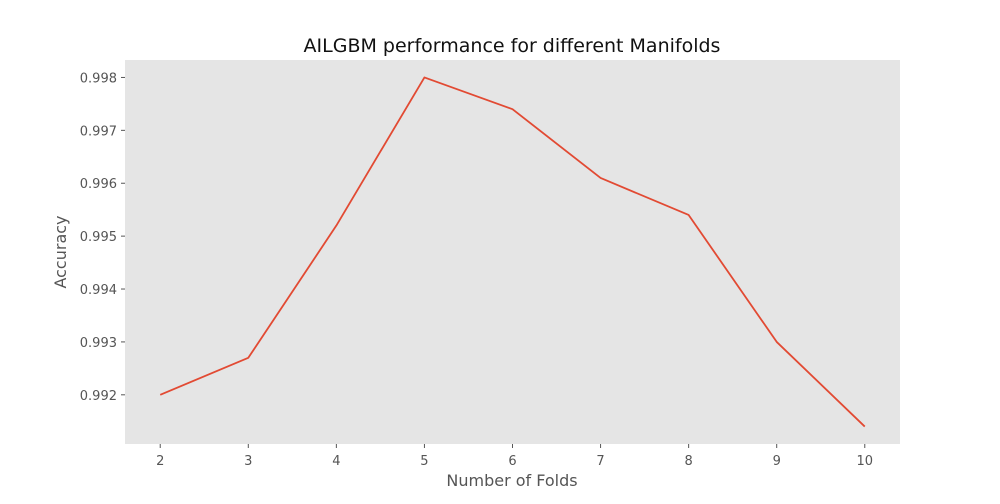  What do you see at coordinates (98, 290) in the screenshot?
I see `y-tick-label: 0.994` at bounding box center [98, 290].